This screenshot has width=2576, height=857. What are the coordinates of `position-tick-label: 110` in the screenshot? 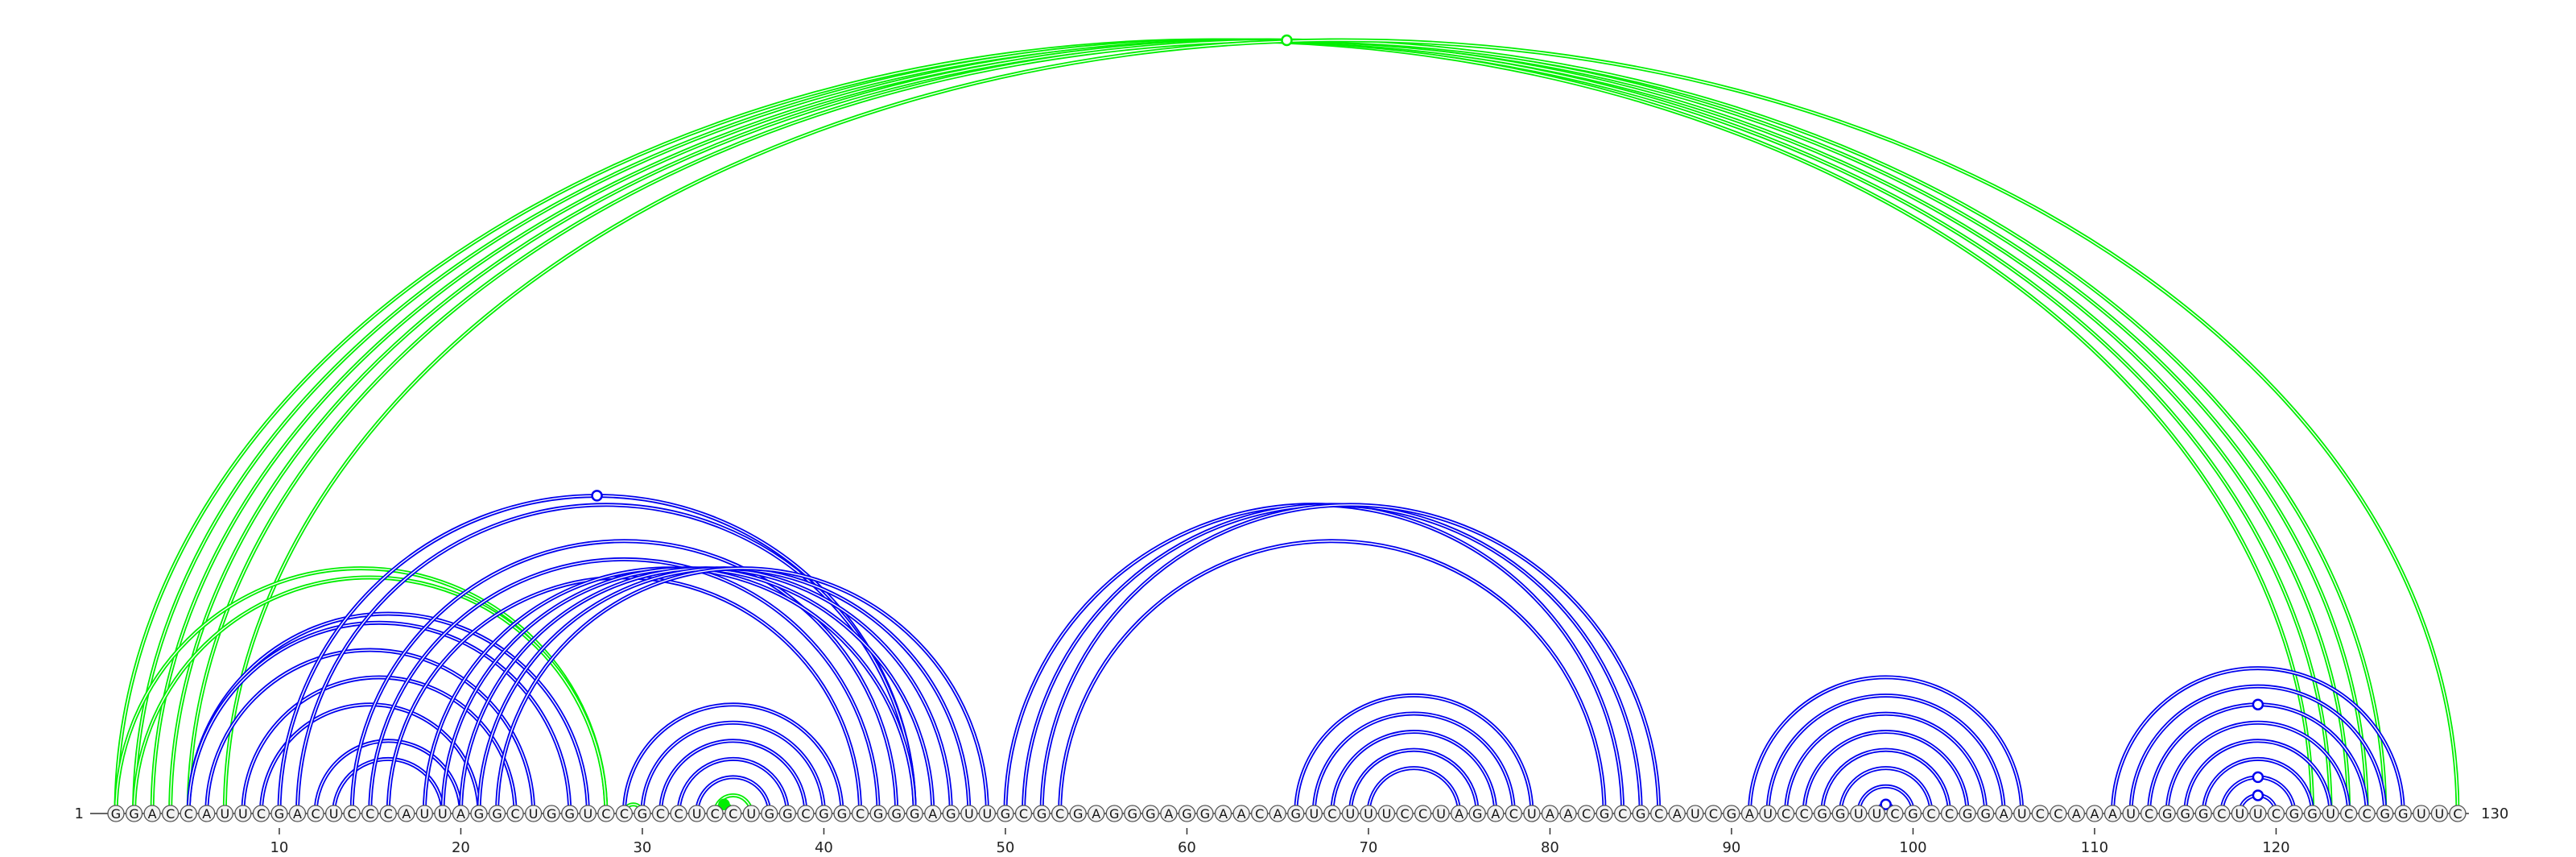 It's located at (2094, 847).